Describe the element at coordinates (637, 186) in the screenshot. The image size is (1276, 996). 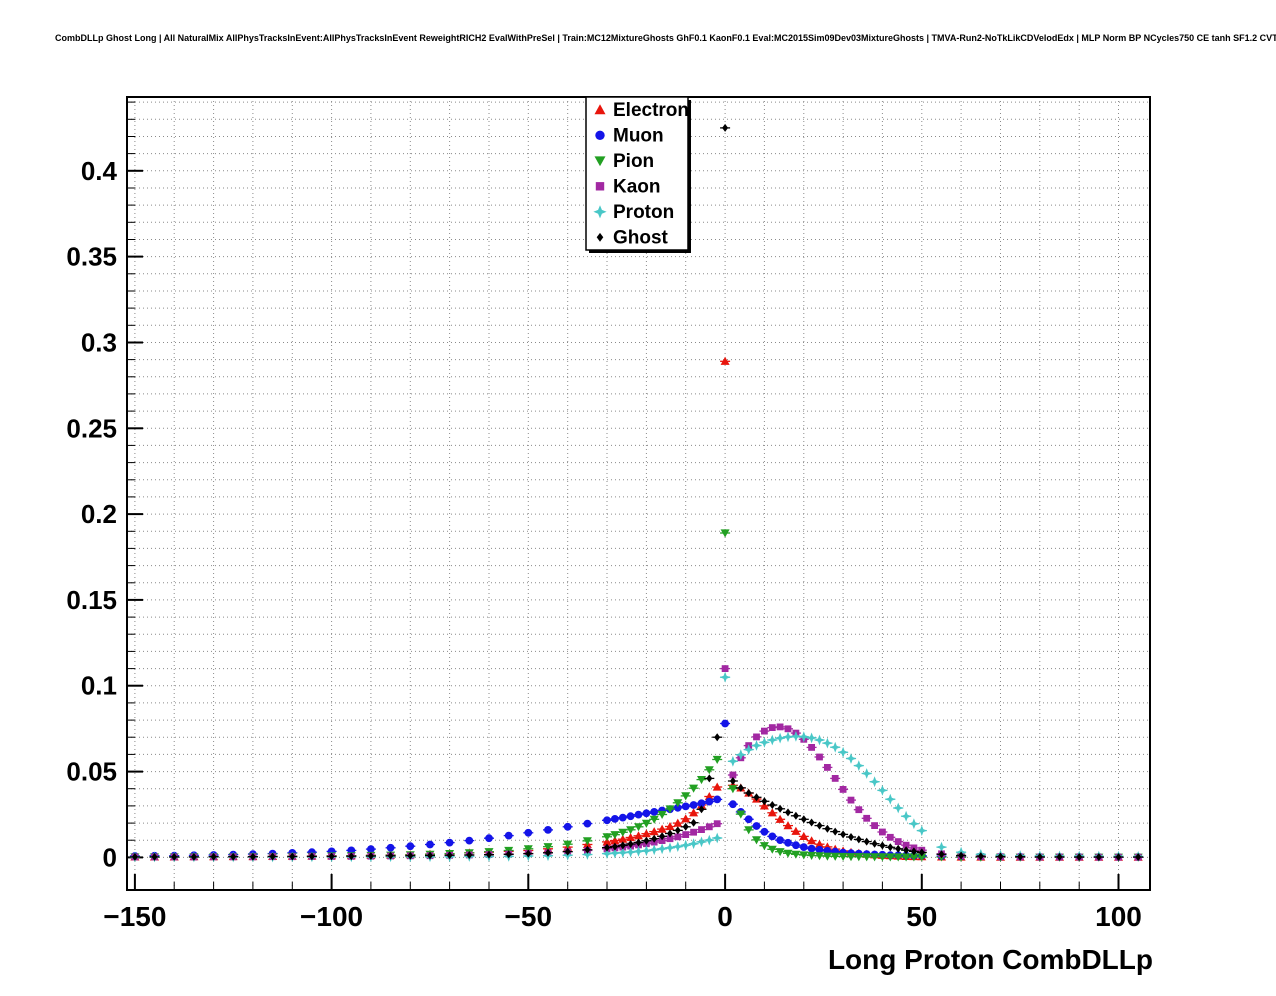
I see `svg-text: Kaon` at that location.